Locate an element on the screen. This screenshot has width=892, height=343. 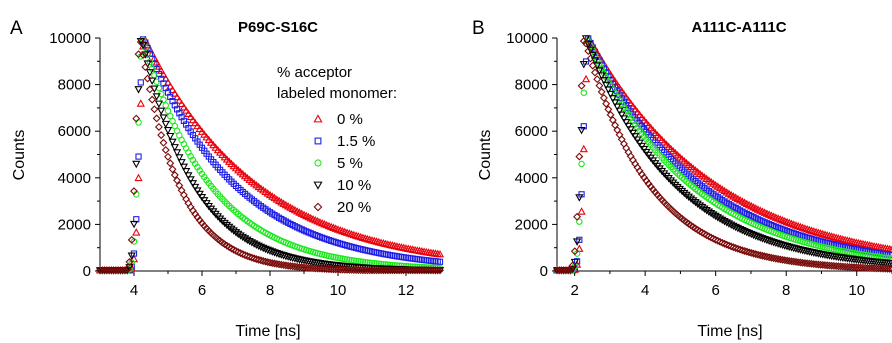
legend-title-line1: % acceptor is located at coordinates (314, 72).